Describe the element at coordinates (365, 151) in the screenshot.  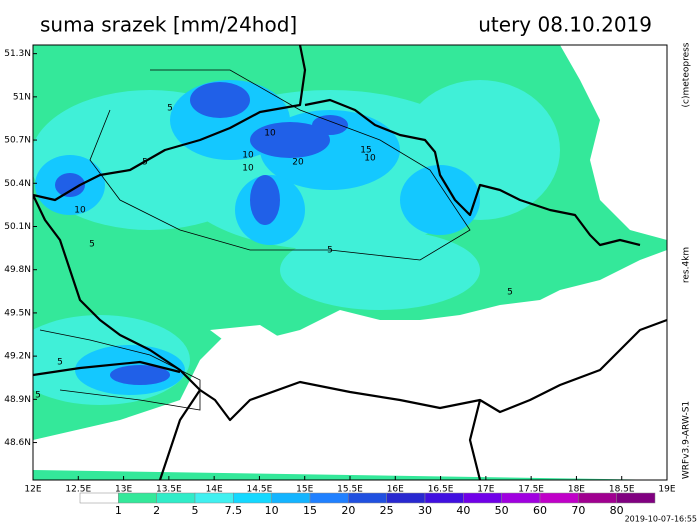
I see `contour-label: 15` at that location.